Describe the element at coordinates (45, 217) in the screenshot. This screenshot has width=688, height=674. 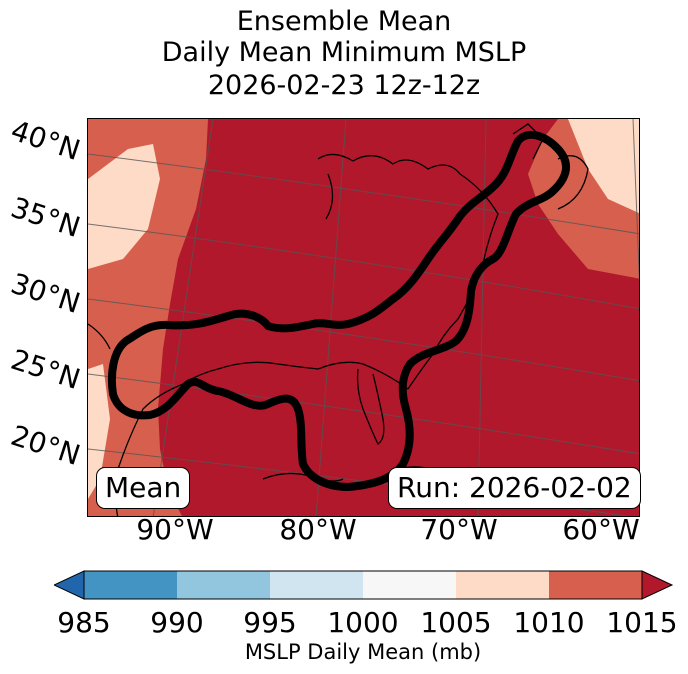
I see `lat-label-35: 35°N` at that location.